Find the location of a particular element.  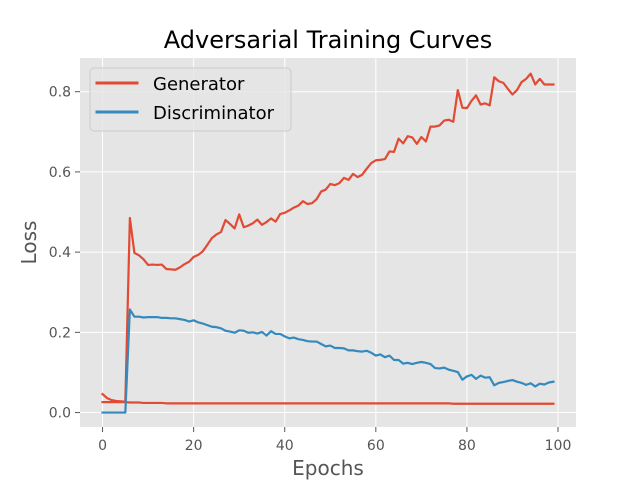

legend: Generator Discriminator is located at coordinates (190, 99).